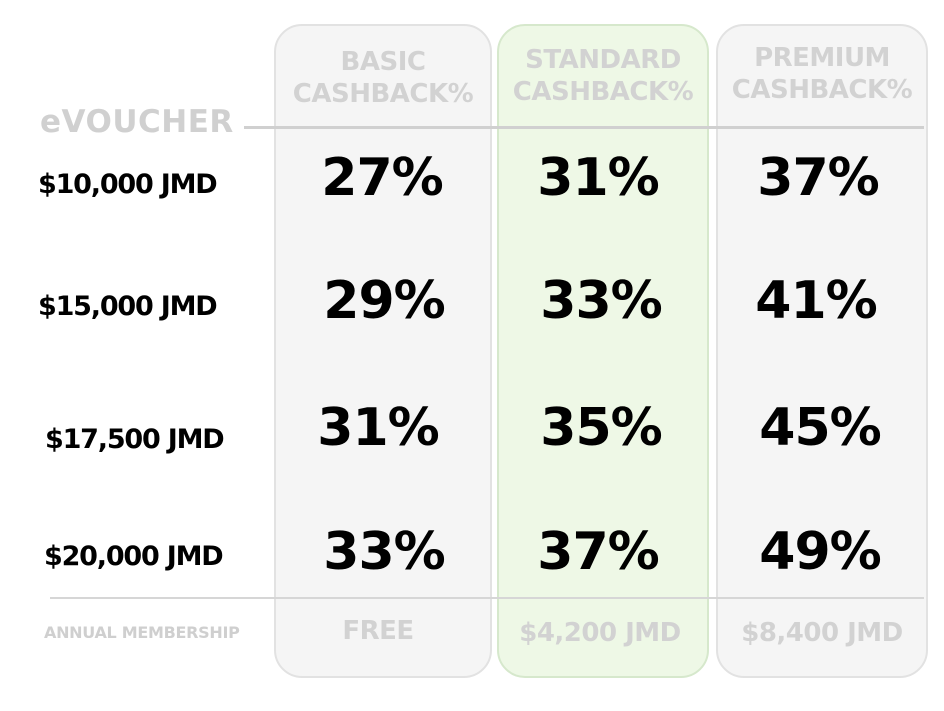  I want to click on value-premium-17500: 45%, so click(820, 428).